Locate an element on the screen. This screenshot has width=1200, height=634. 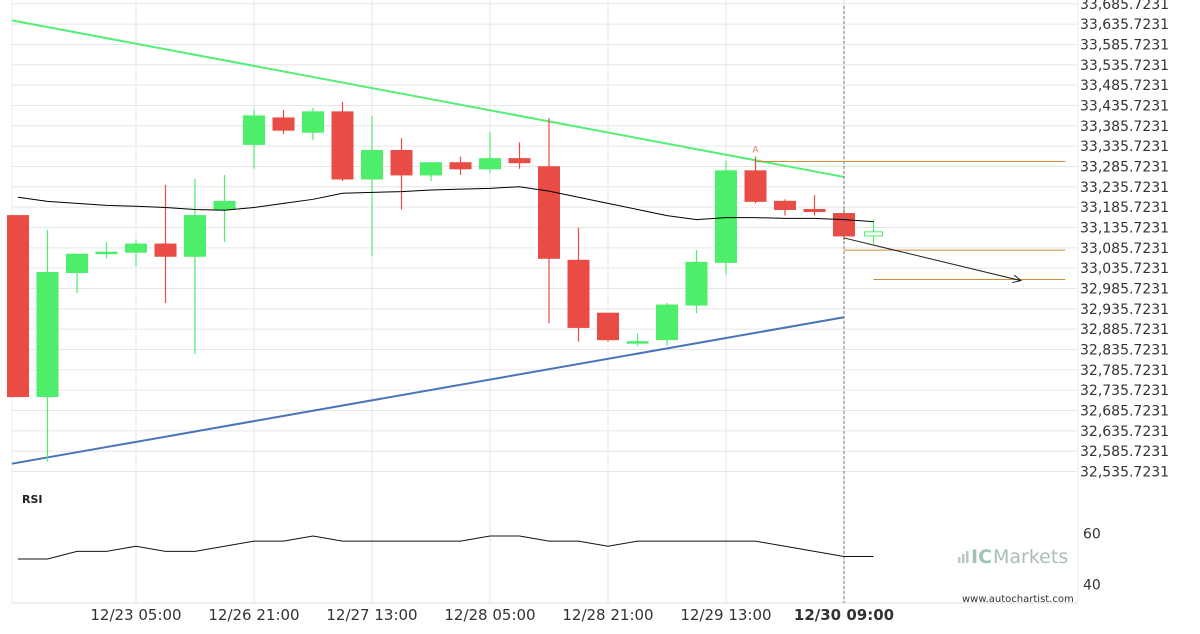
y-tick-label: 32,885.7231 is located at coordinates (1124, 330).